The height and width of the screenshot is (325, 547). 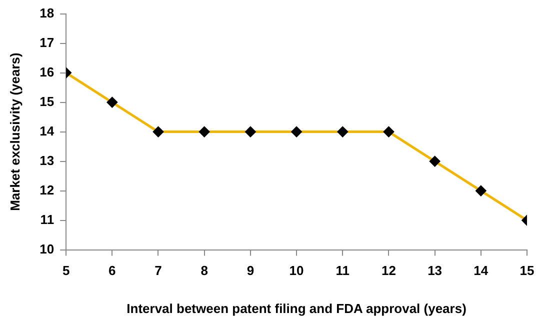 What do you see at coordinates (66, 270) in the screenshot?
I see `x-tick-label: 5` at bounding box center [66, 270].